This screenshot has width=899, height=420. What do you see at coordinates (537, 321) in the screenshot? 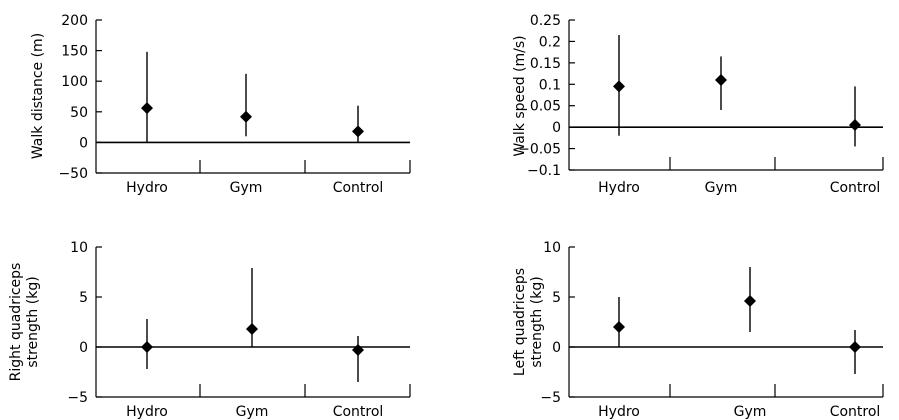
I see `panel-4-y-axis-title: strength (kg)` at bounding box center [537, 321].